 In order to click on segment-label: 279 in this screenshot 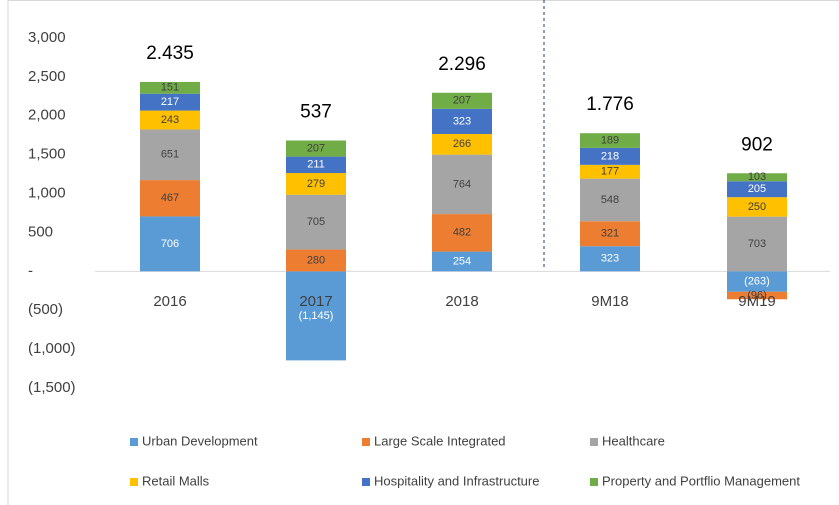, I will do `click(316, 184)`.